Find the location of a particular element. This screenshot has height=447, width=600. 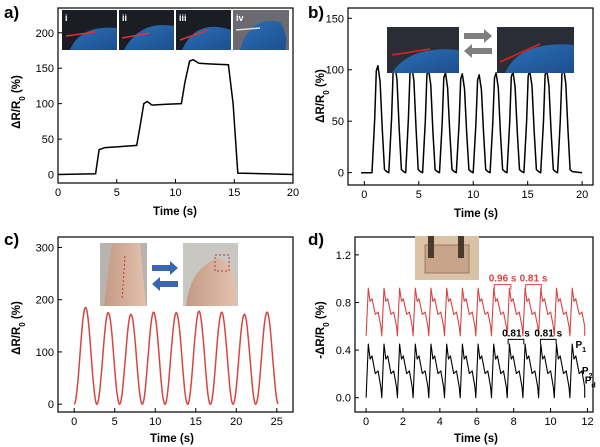

hand-photo-i: i is located at coordinates (89, 30).